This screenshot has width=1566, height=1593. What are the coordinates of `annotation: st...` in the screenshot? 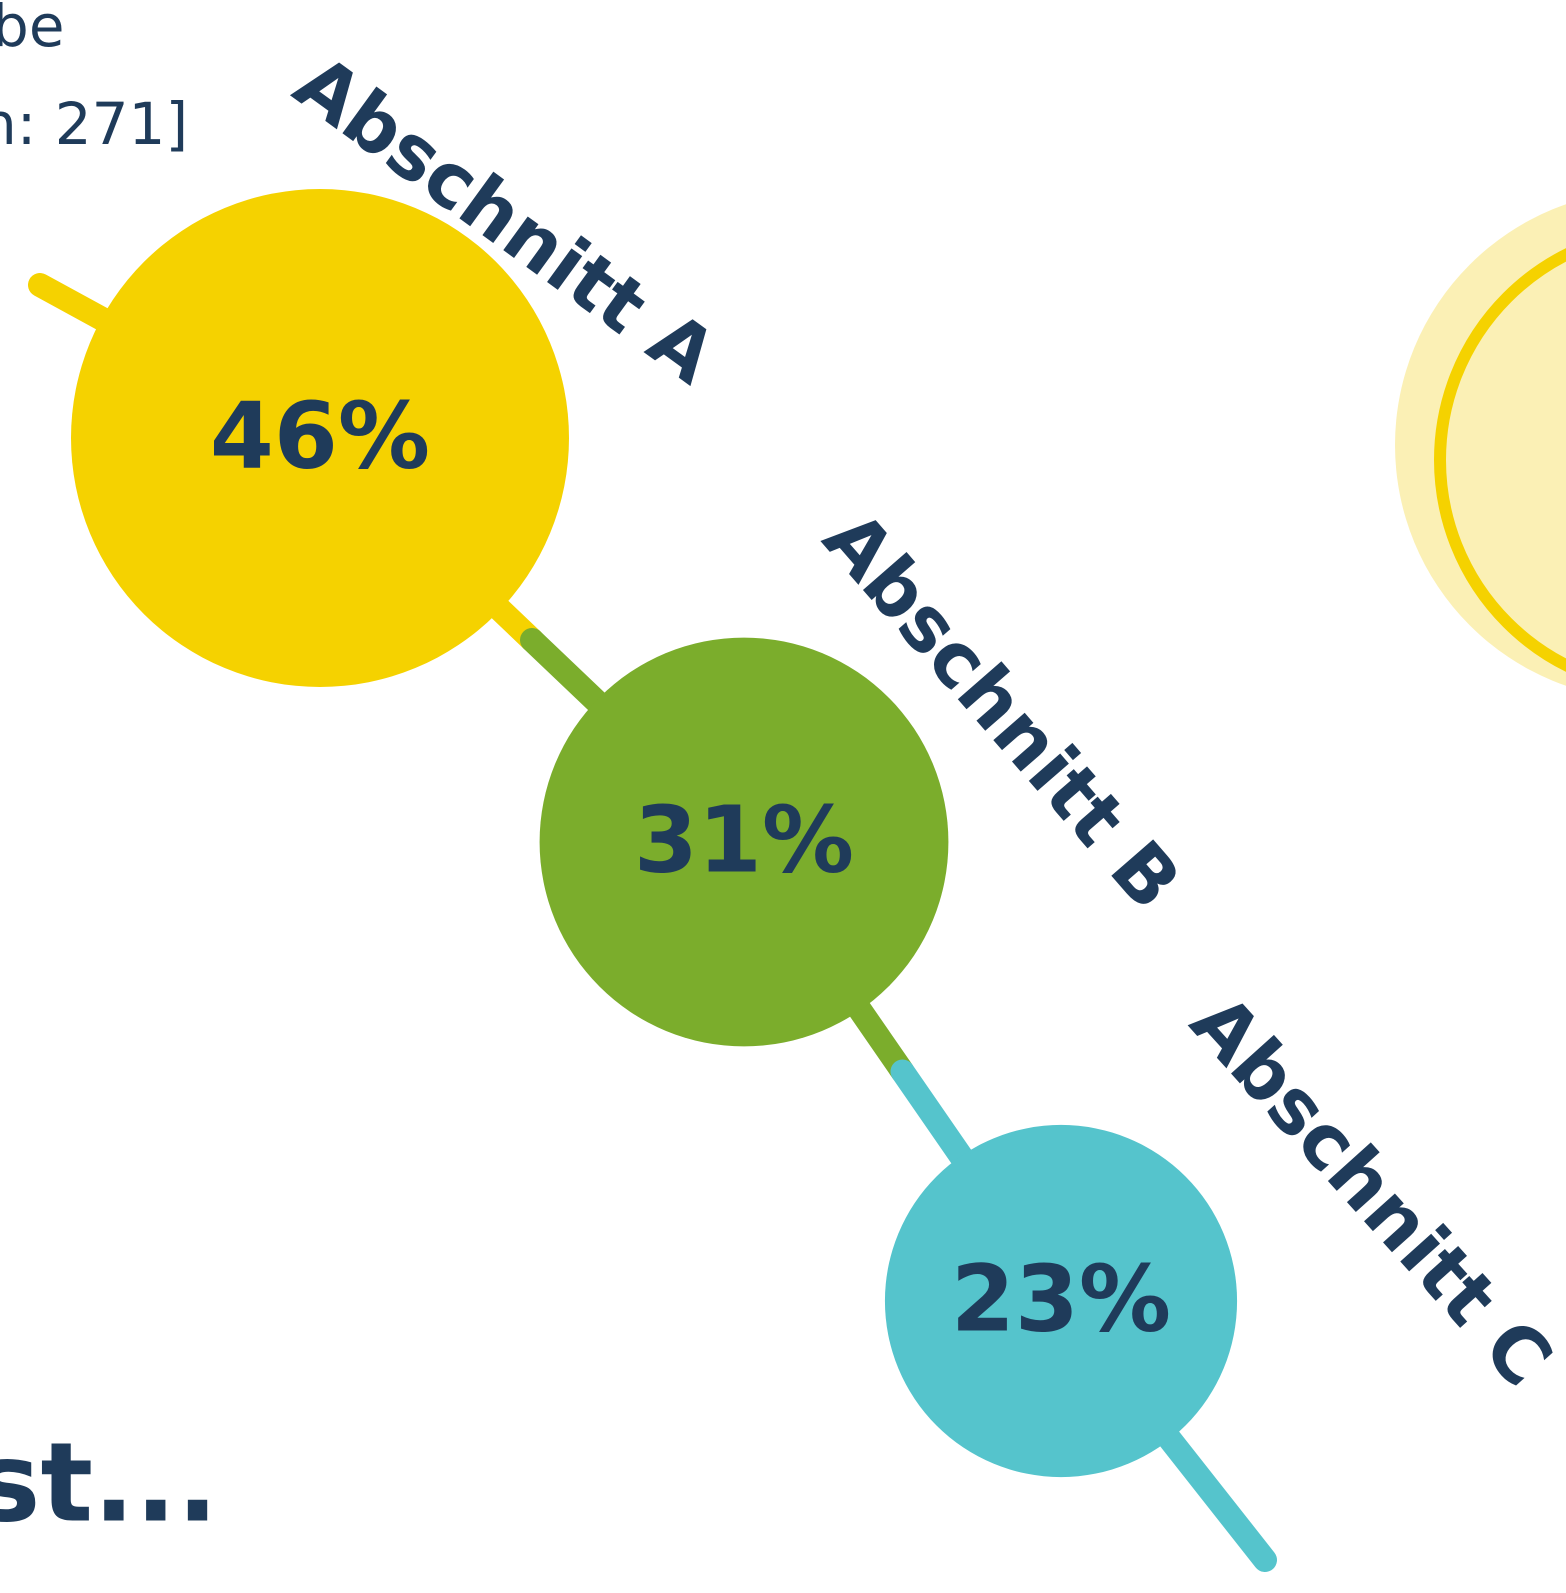 It's located at (109, 1482).